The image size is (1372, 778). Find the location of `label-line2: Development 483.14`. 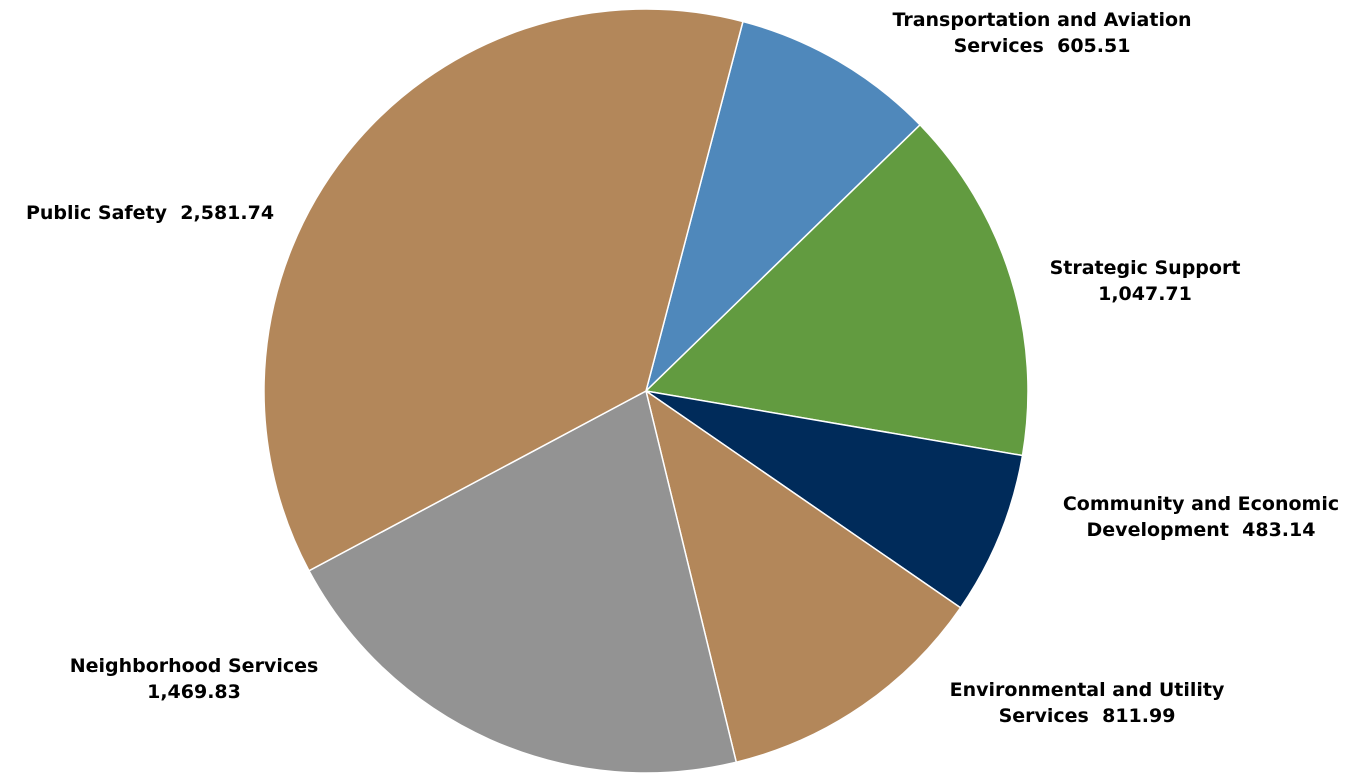

label-line2: Development 483.14 is located at coordinates (1201, 530).